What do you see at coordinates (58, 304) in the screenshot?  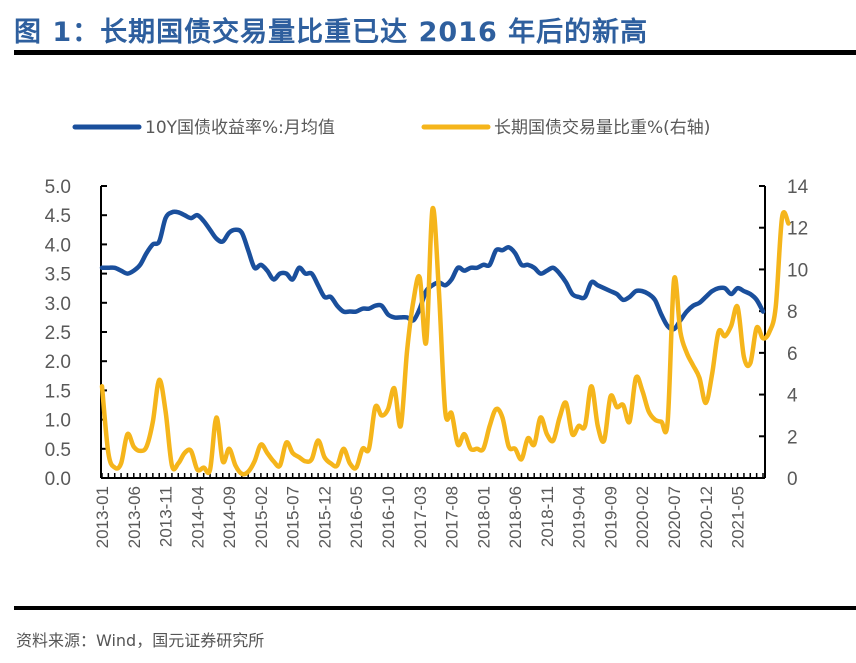 I see `left-y-tick-label: 3.0` at bounding box center [58, 304].